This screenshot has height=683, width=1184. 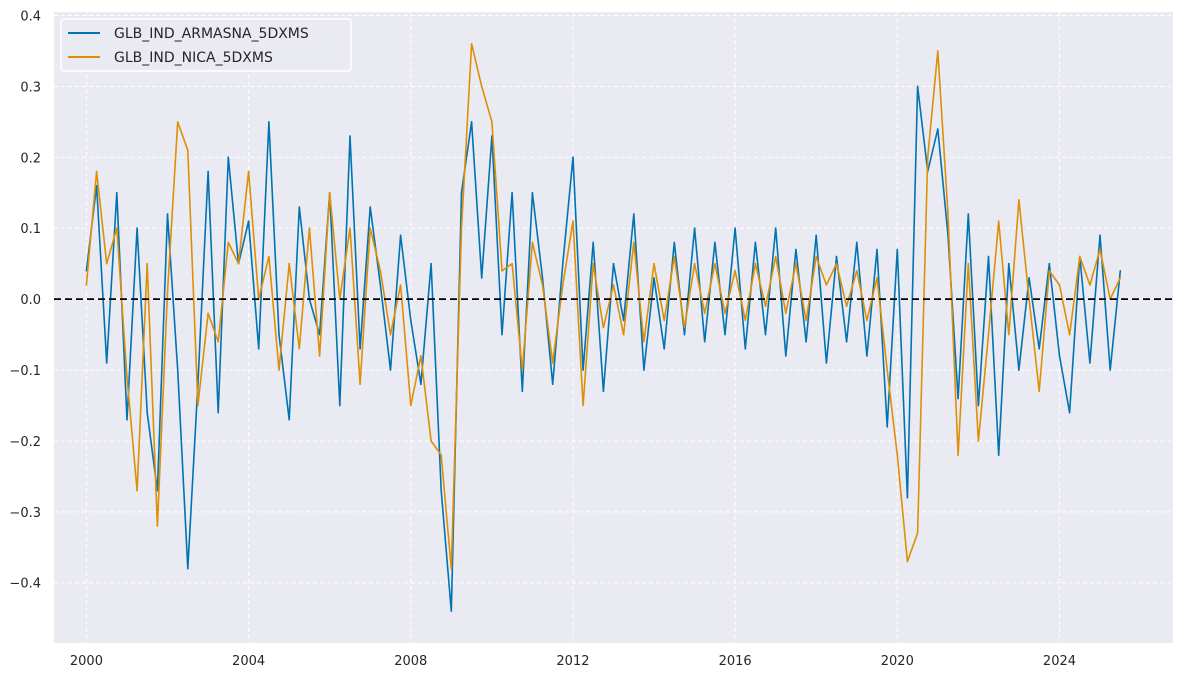 What do you see at coordinates (897, 661) in the screenshot?
I see `x-tick-label: 2020` at bounding box center [897, 661].